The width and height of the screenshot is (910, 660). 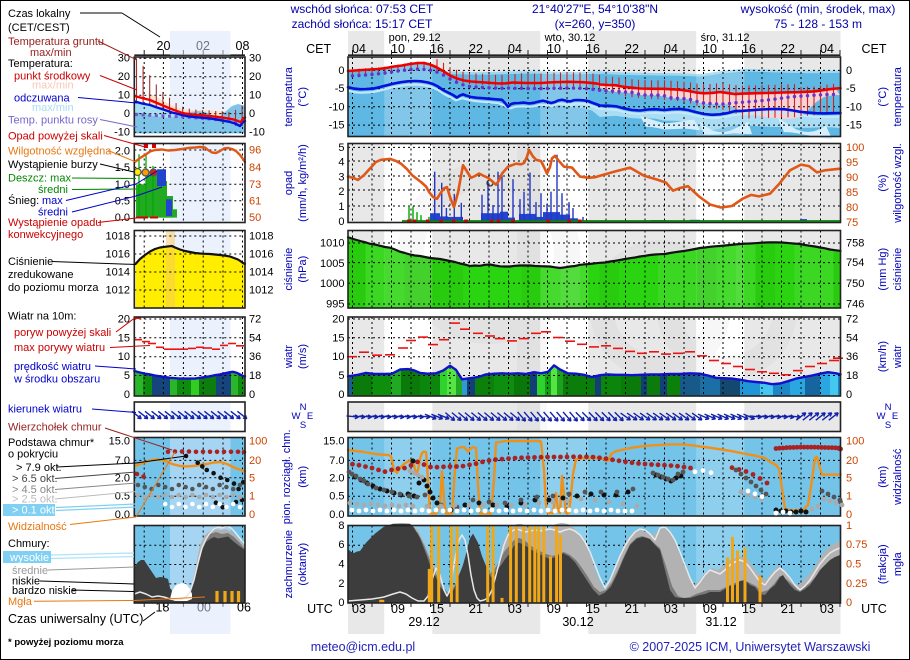 I want to click on svg-text: zachód słońca: 15:17 CET, so click(x=362, y=24).